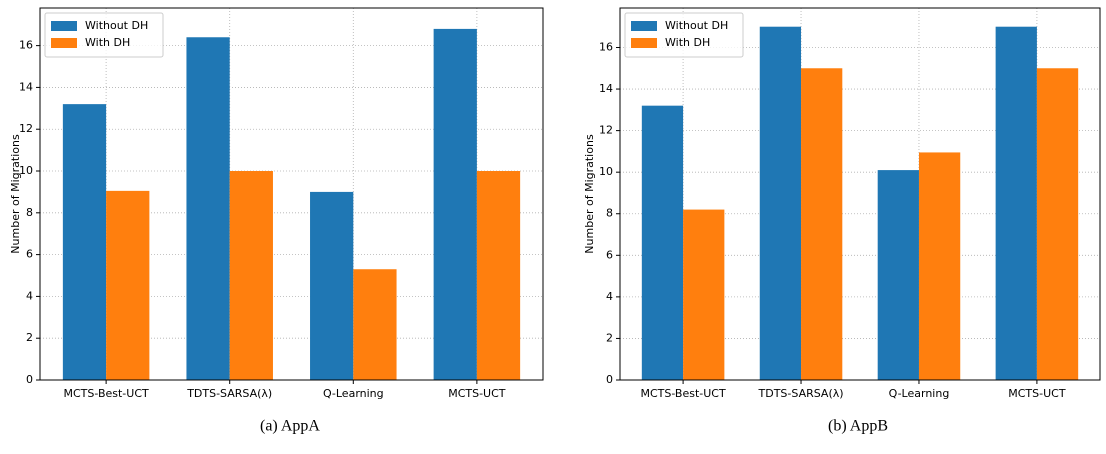 This screenshot has width=1106, height=454. I want to click on caption: (b) AppB, so click(858, 426).